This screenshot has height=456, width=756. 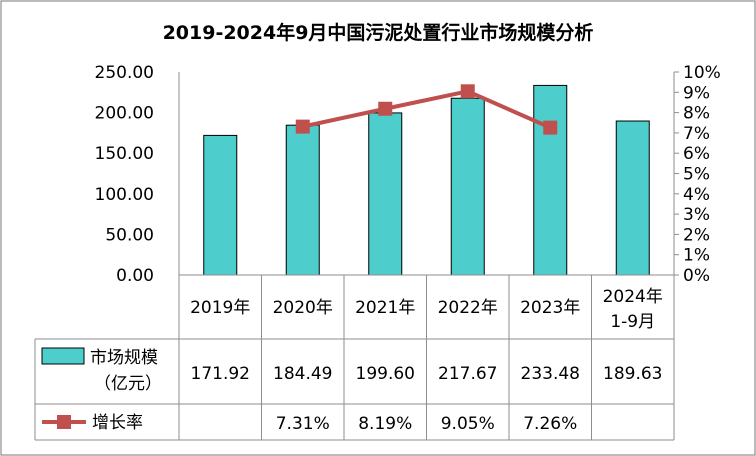 What do you see at coordinates (550, 374) in the screenshot?
I see `market-size-value: 233.48` at bounding box center [550, 374].